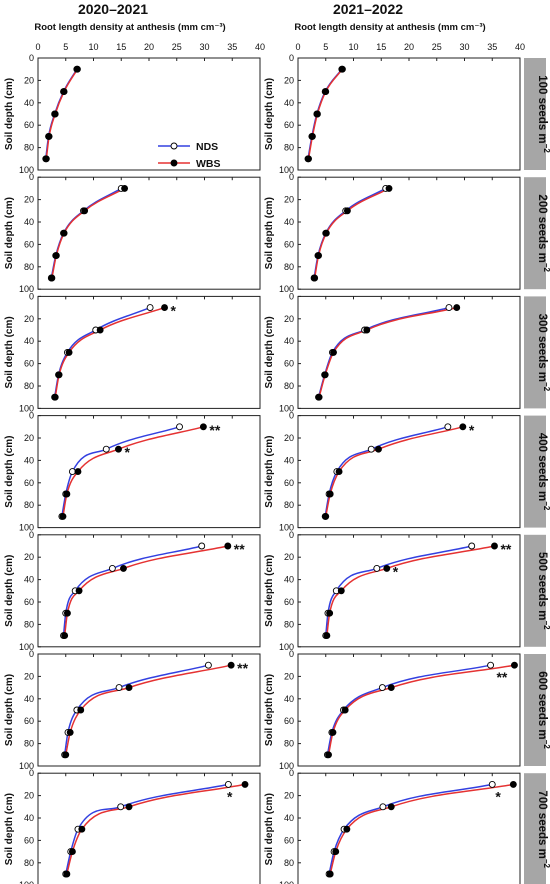 The width and height of the screenshot is (550, 884). Describe the element at coordinates (542, 467) in the screenshot. I see `density-label-text: 400 seeds m` at that location.